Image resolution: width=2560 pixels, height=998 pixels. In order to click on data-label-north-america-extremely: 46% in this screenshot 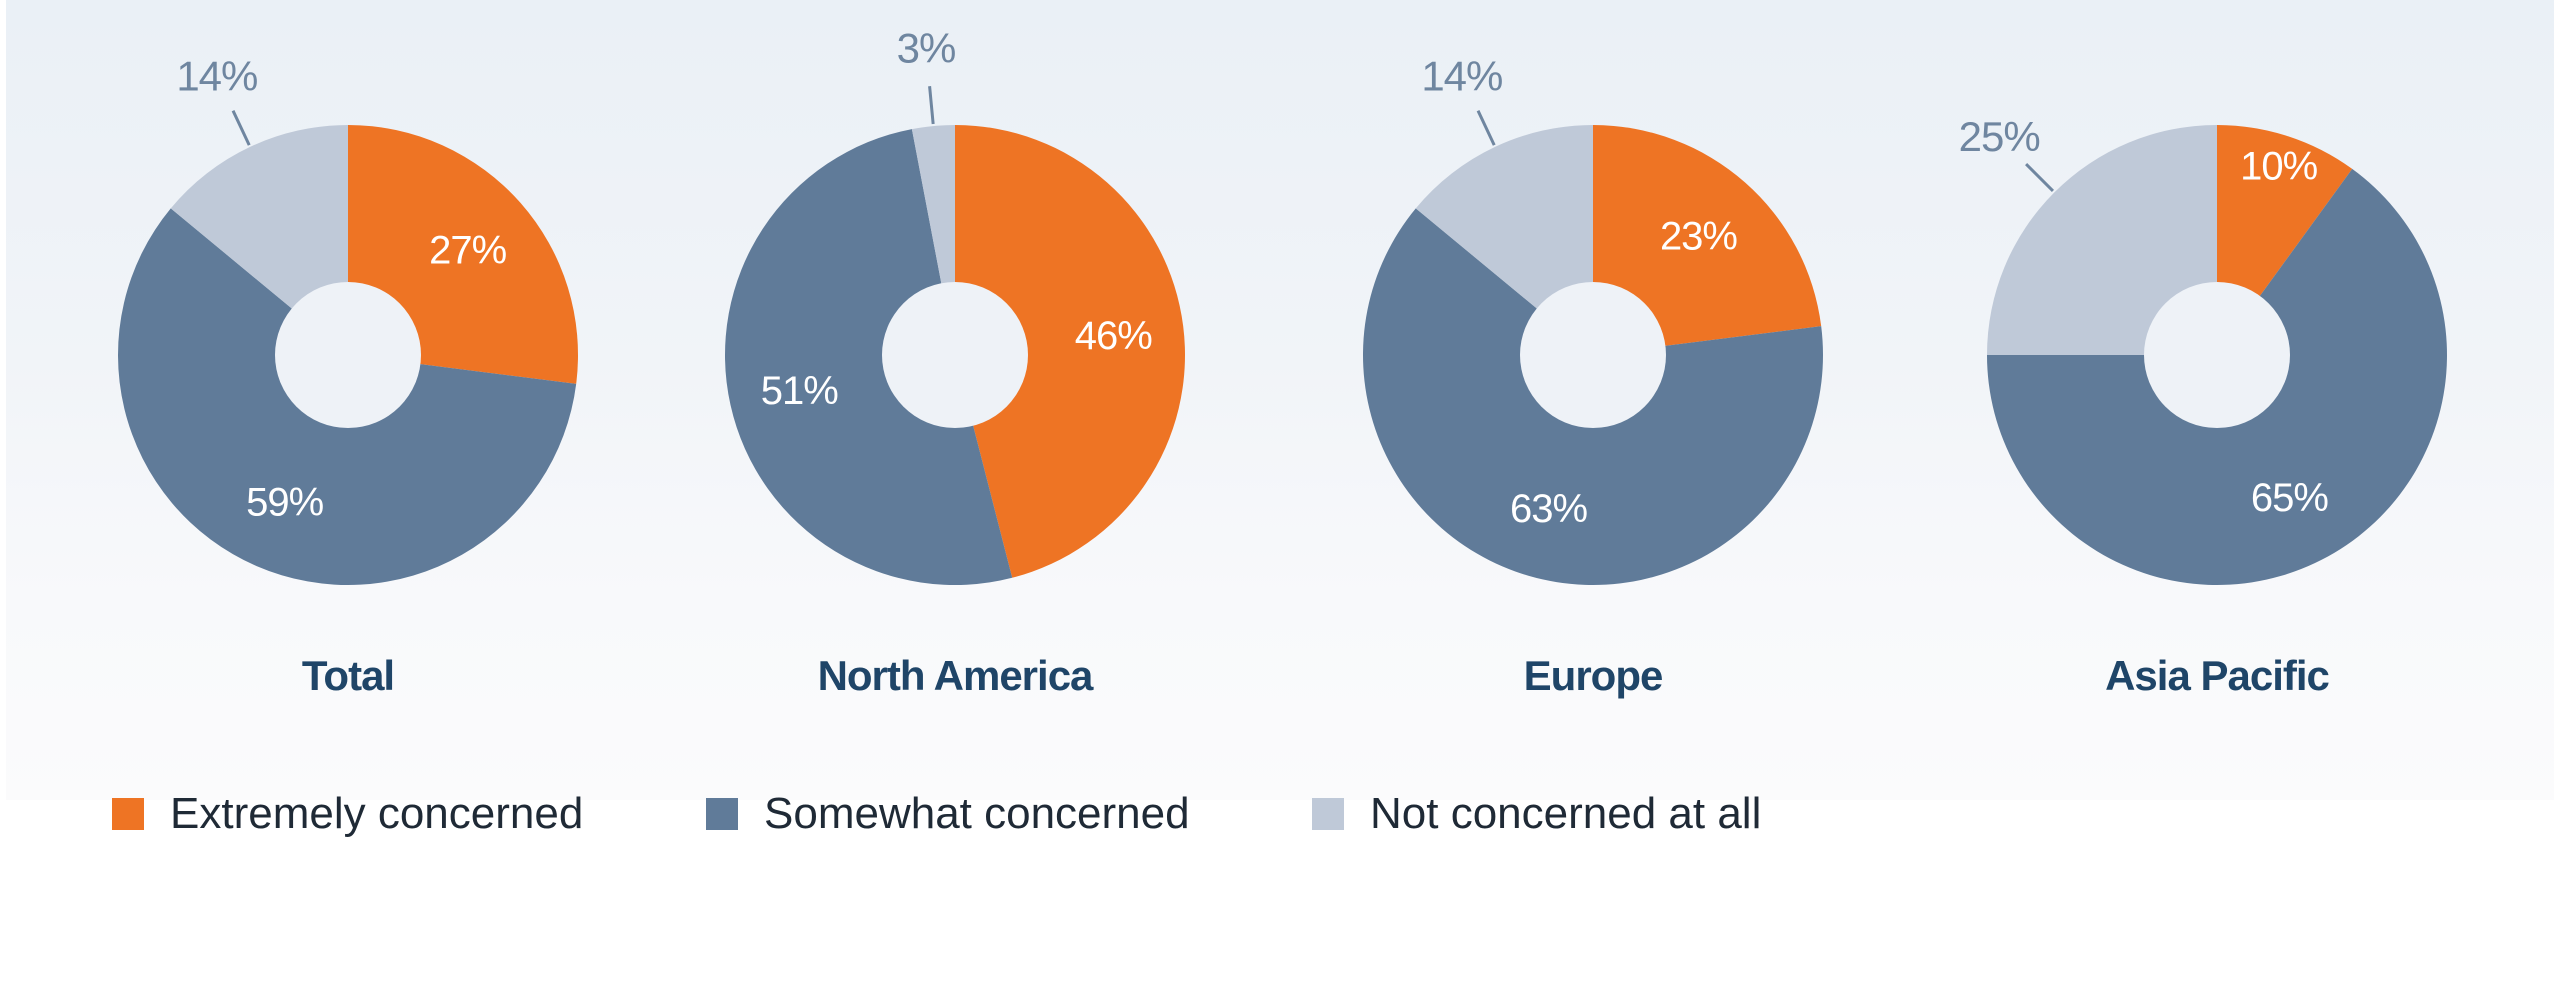, I will do `click(1113, 336)`.